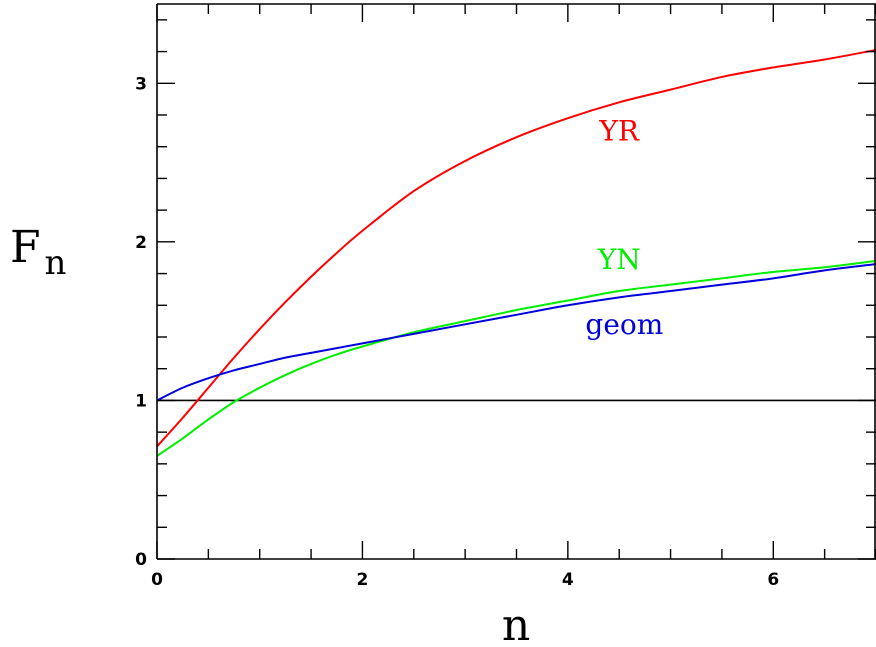  What do you see at coordinates (141, 560) in the screenshot?
I see `y-tick-label: 0` at bounding box center [141, 560].